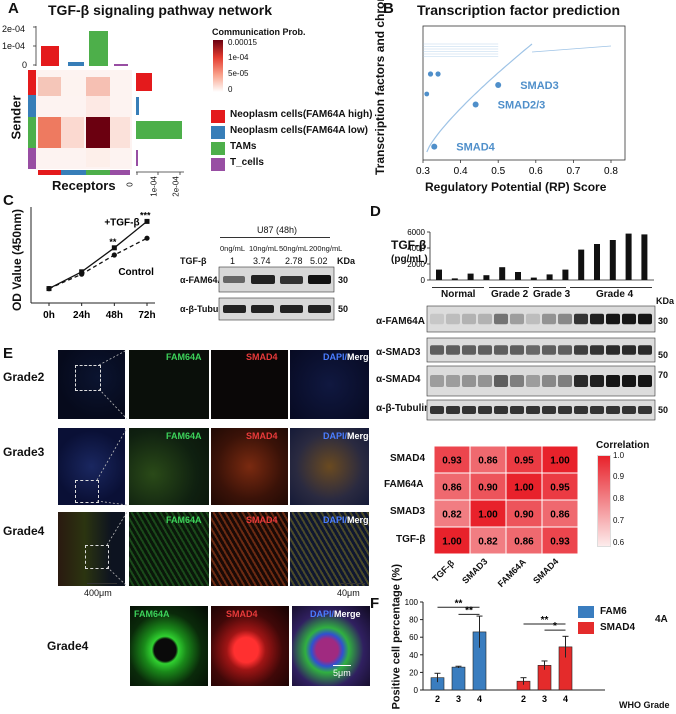 This screenshot has height=714, width=676. What do you see at coordinates (176, 186) in the screenshot?
I see `right-tick-2e-04: 2e-04` at bounding box center [176, 186].